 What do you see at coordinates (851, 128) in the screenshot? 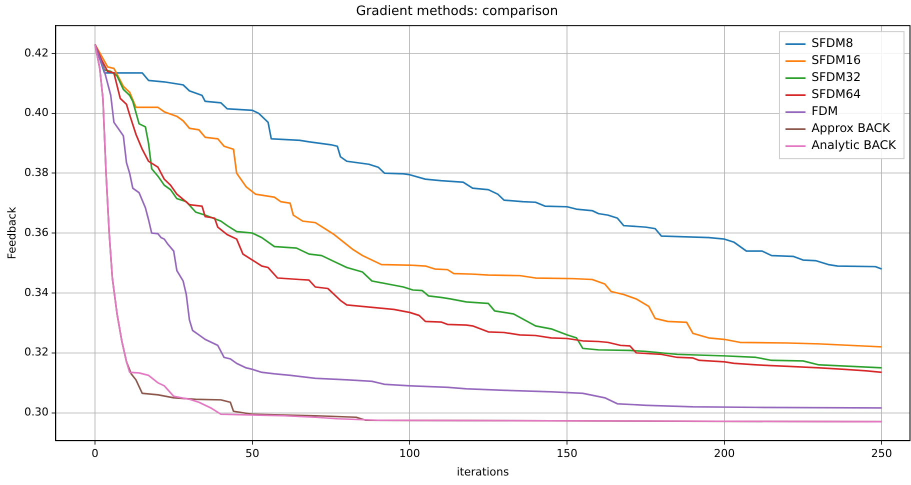
I see `legend-label: Approx BACK` at bounding box center [851, 128].